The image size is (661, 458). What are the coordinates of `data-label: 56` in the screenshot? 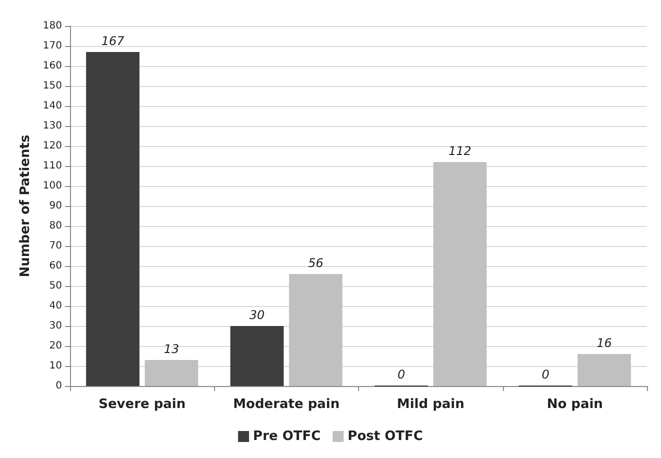 It's located at (316, 263).